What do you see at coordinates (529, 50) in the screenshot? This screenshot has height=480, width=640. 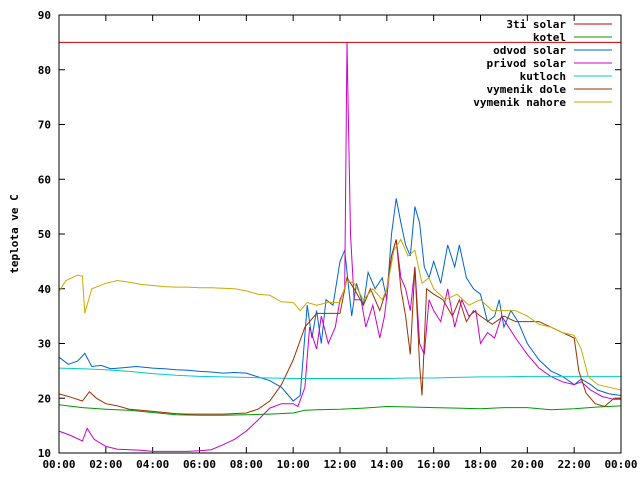 I see `legend-label: odvod solar` at bounding box center [529, 50].